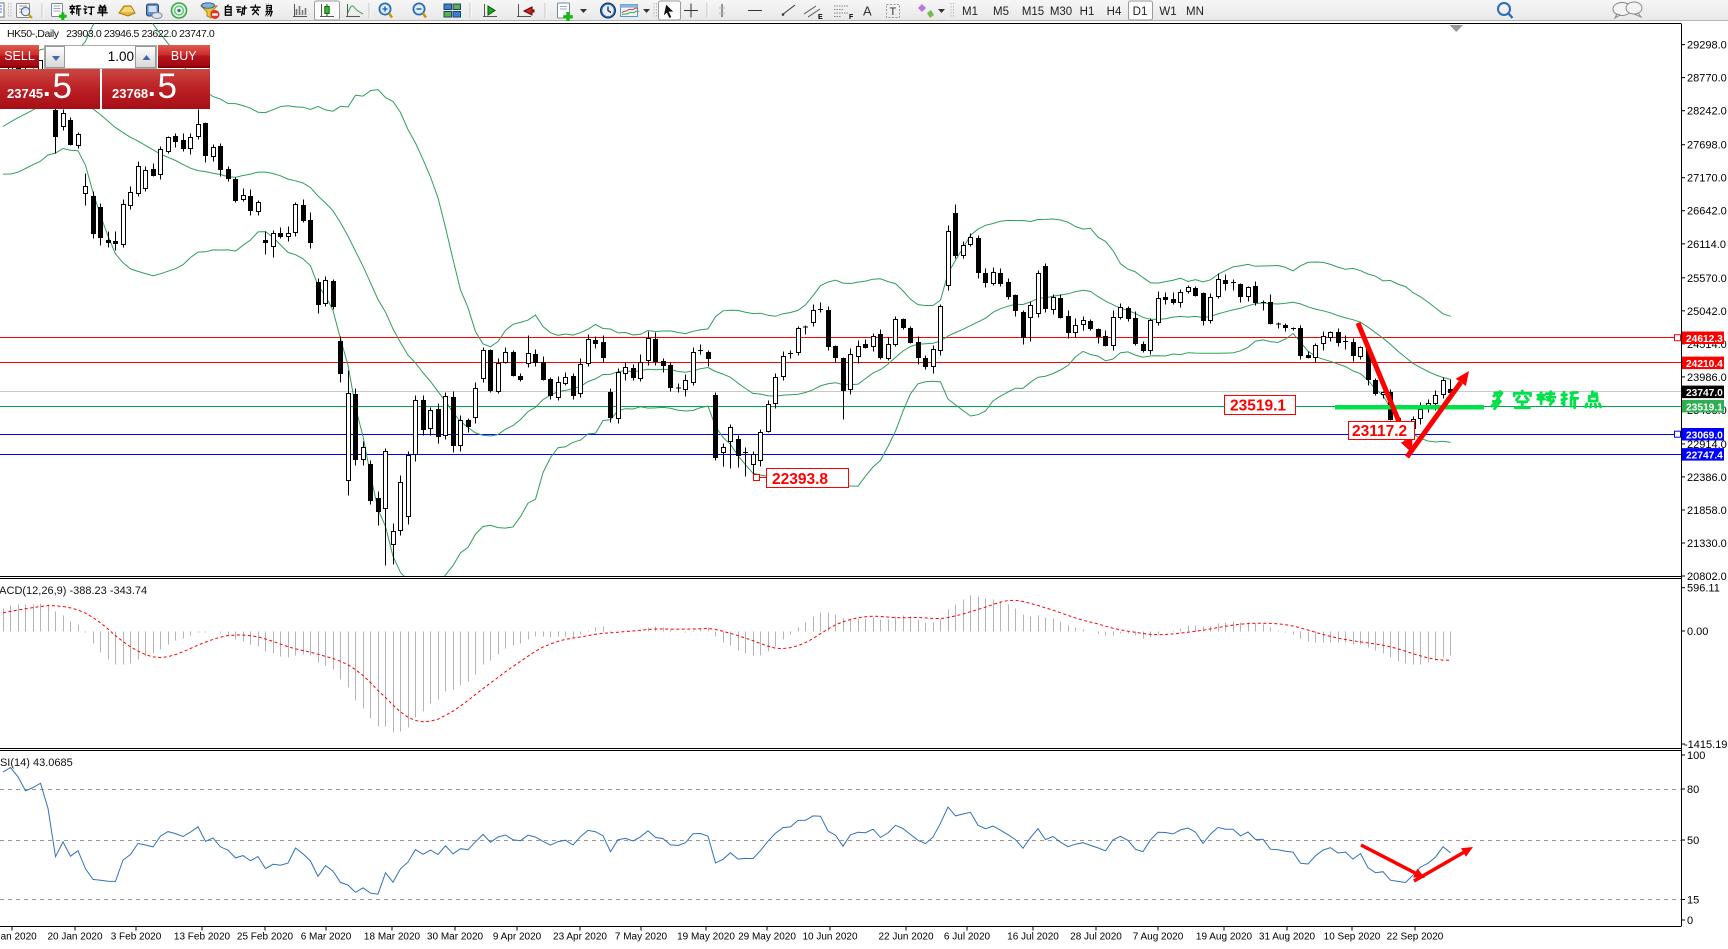 The image size is (1728, 949). I want to click on svg-text: 22 Sep 2020, so click(1415, 937).